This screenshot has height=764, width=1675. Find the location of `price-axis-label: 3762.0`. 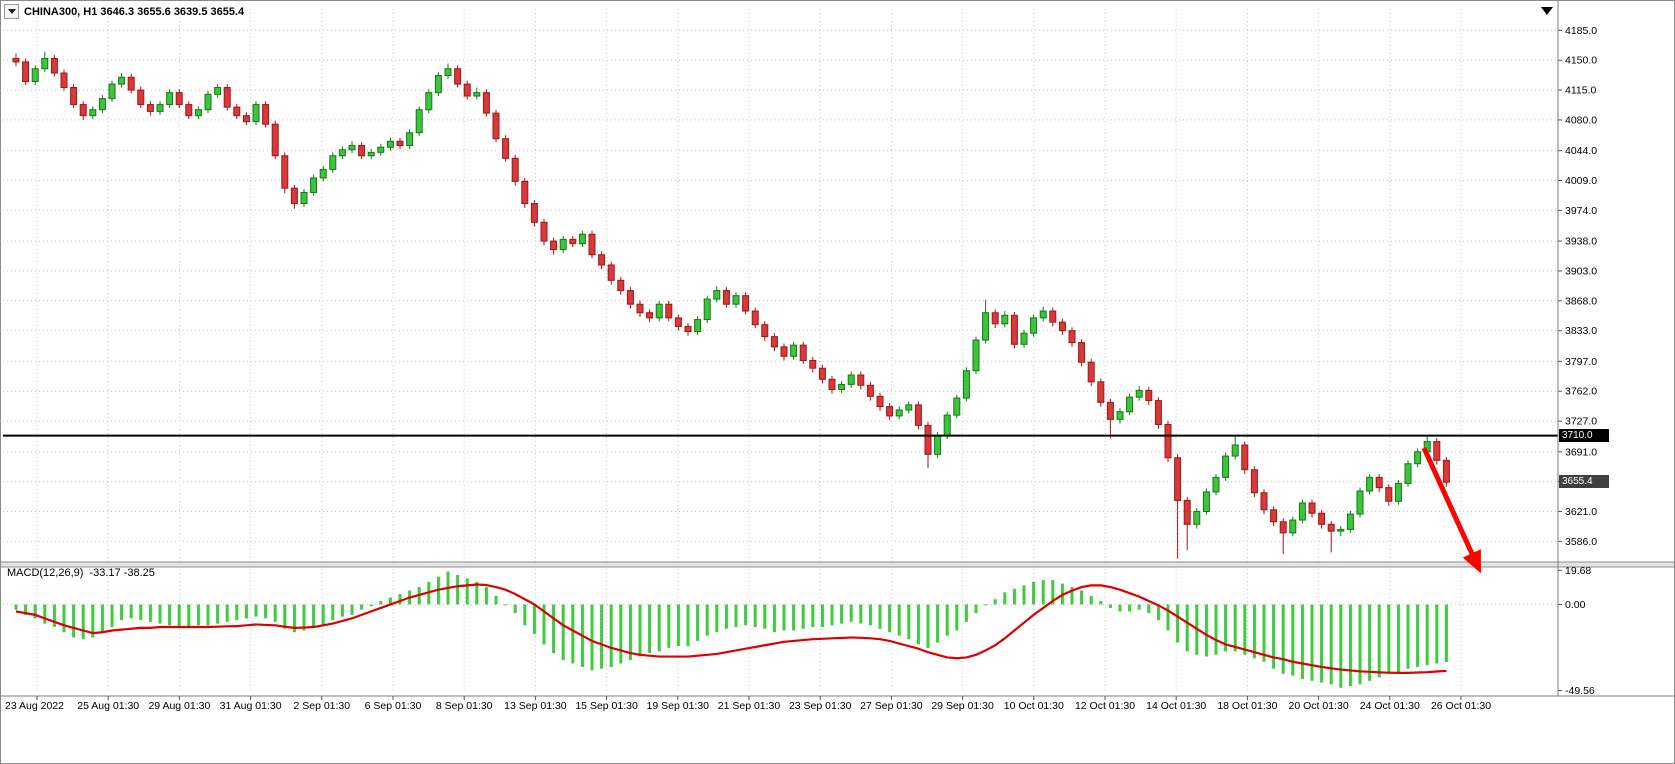

price-axis-label: 3762.0 is located at coordinates (1581, 392).